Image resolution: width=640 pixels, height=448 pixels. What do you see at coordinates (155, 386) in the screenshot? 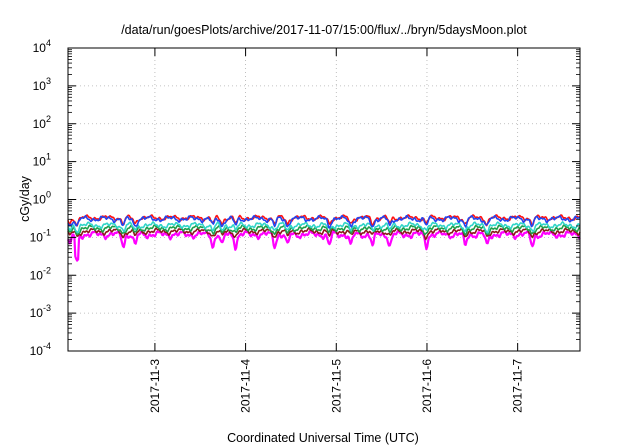
I see `x-tick-label: 2017-11-3` at bounding box center [155, 386].